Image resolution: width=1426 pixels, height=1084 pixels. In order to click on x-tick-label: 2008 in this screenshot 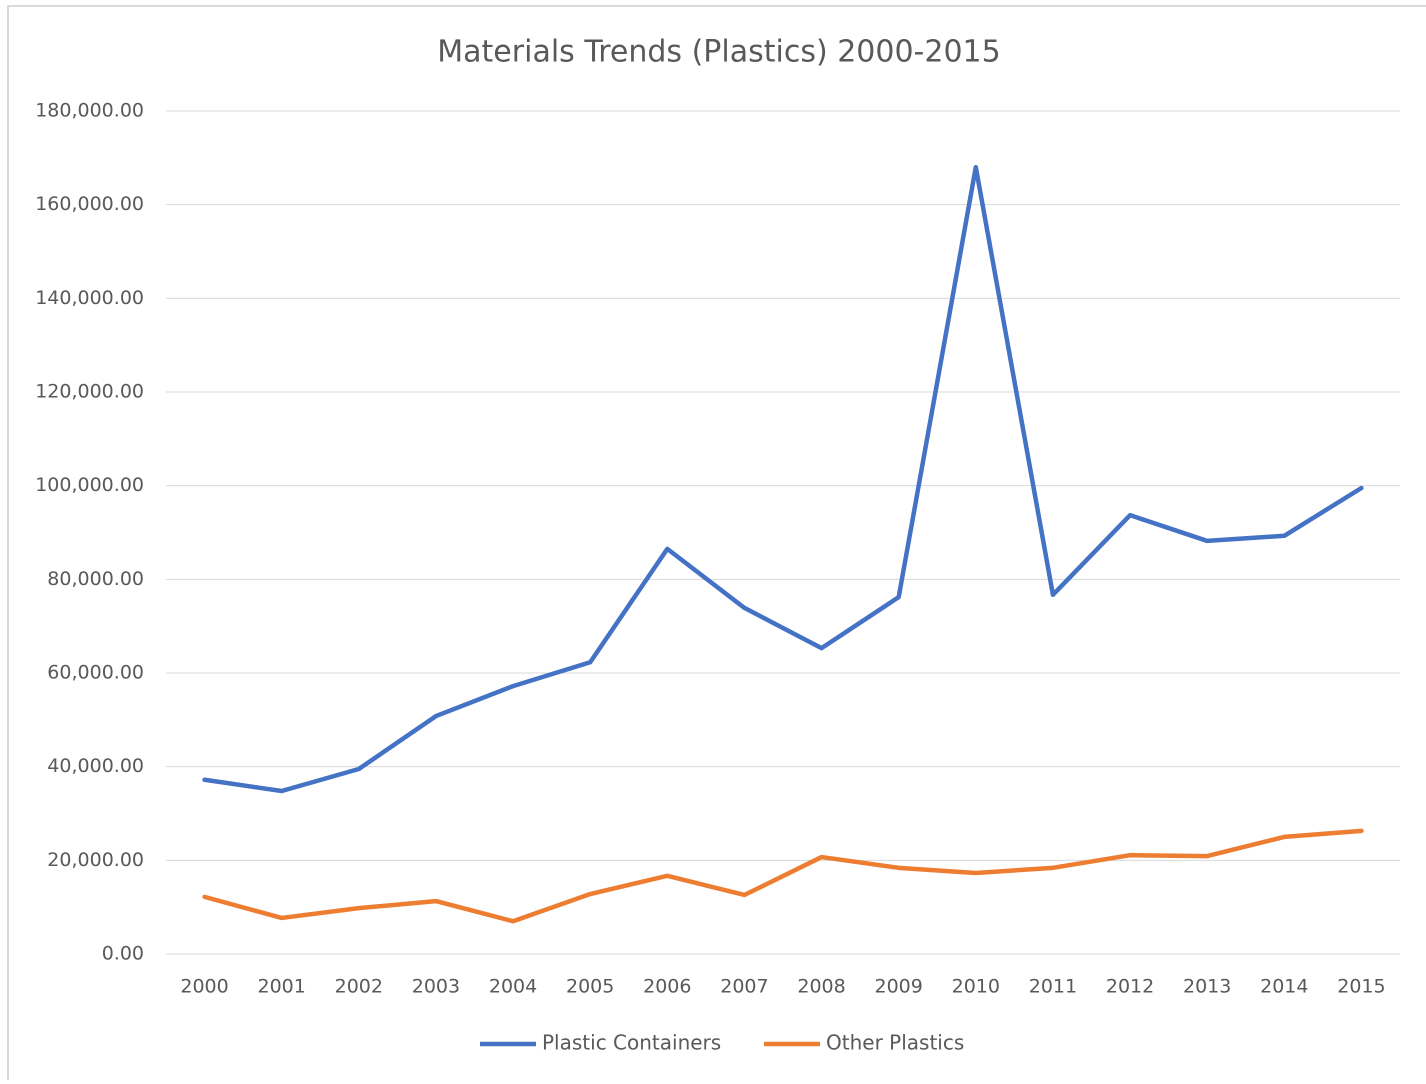, I will do `click(821, 987)`.